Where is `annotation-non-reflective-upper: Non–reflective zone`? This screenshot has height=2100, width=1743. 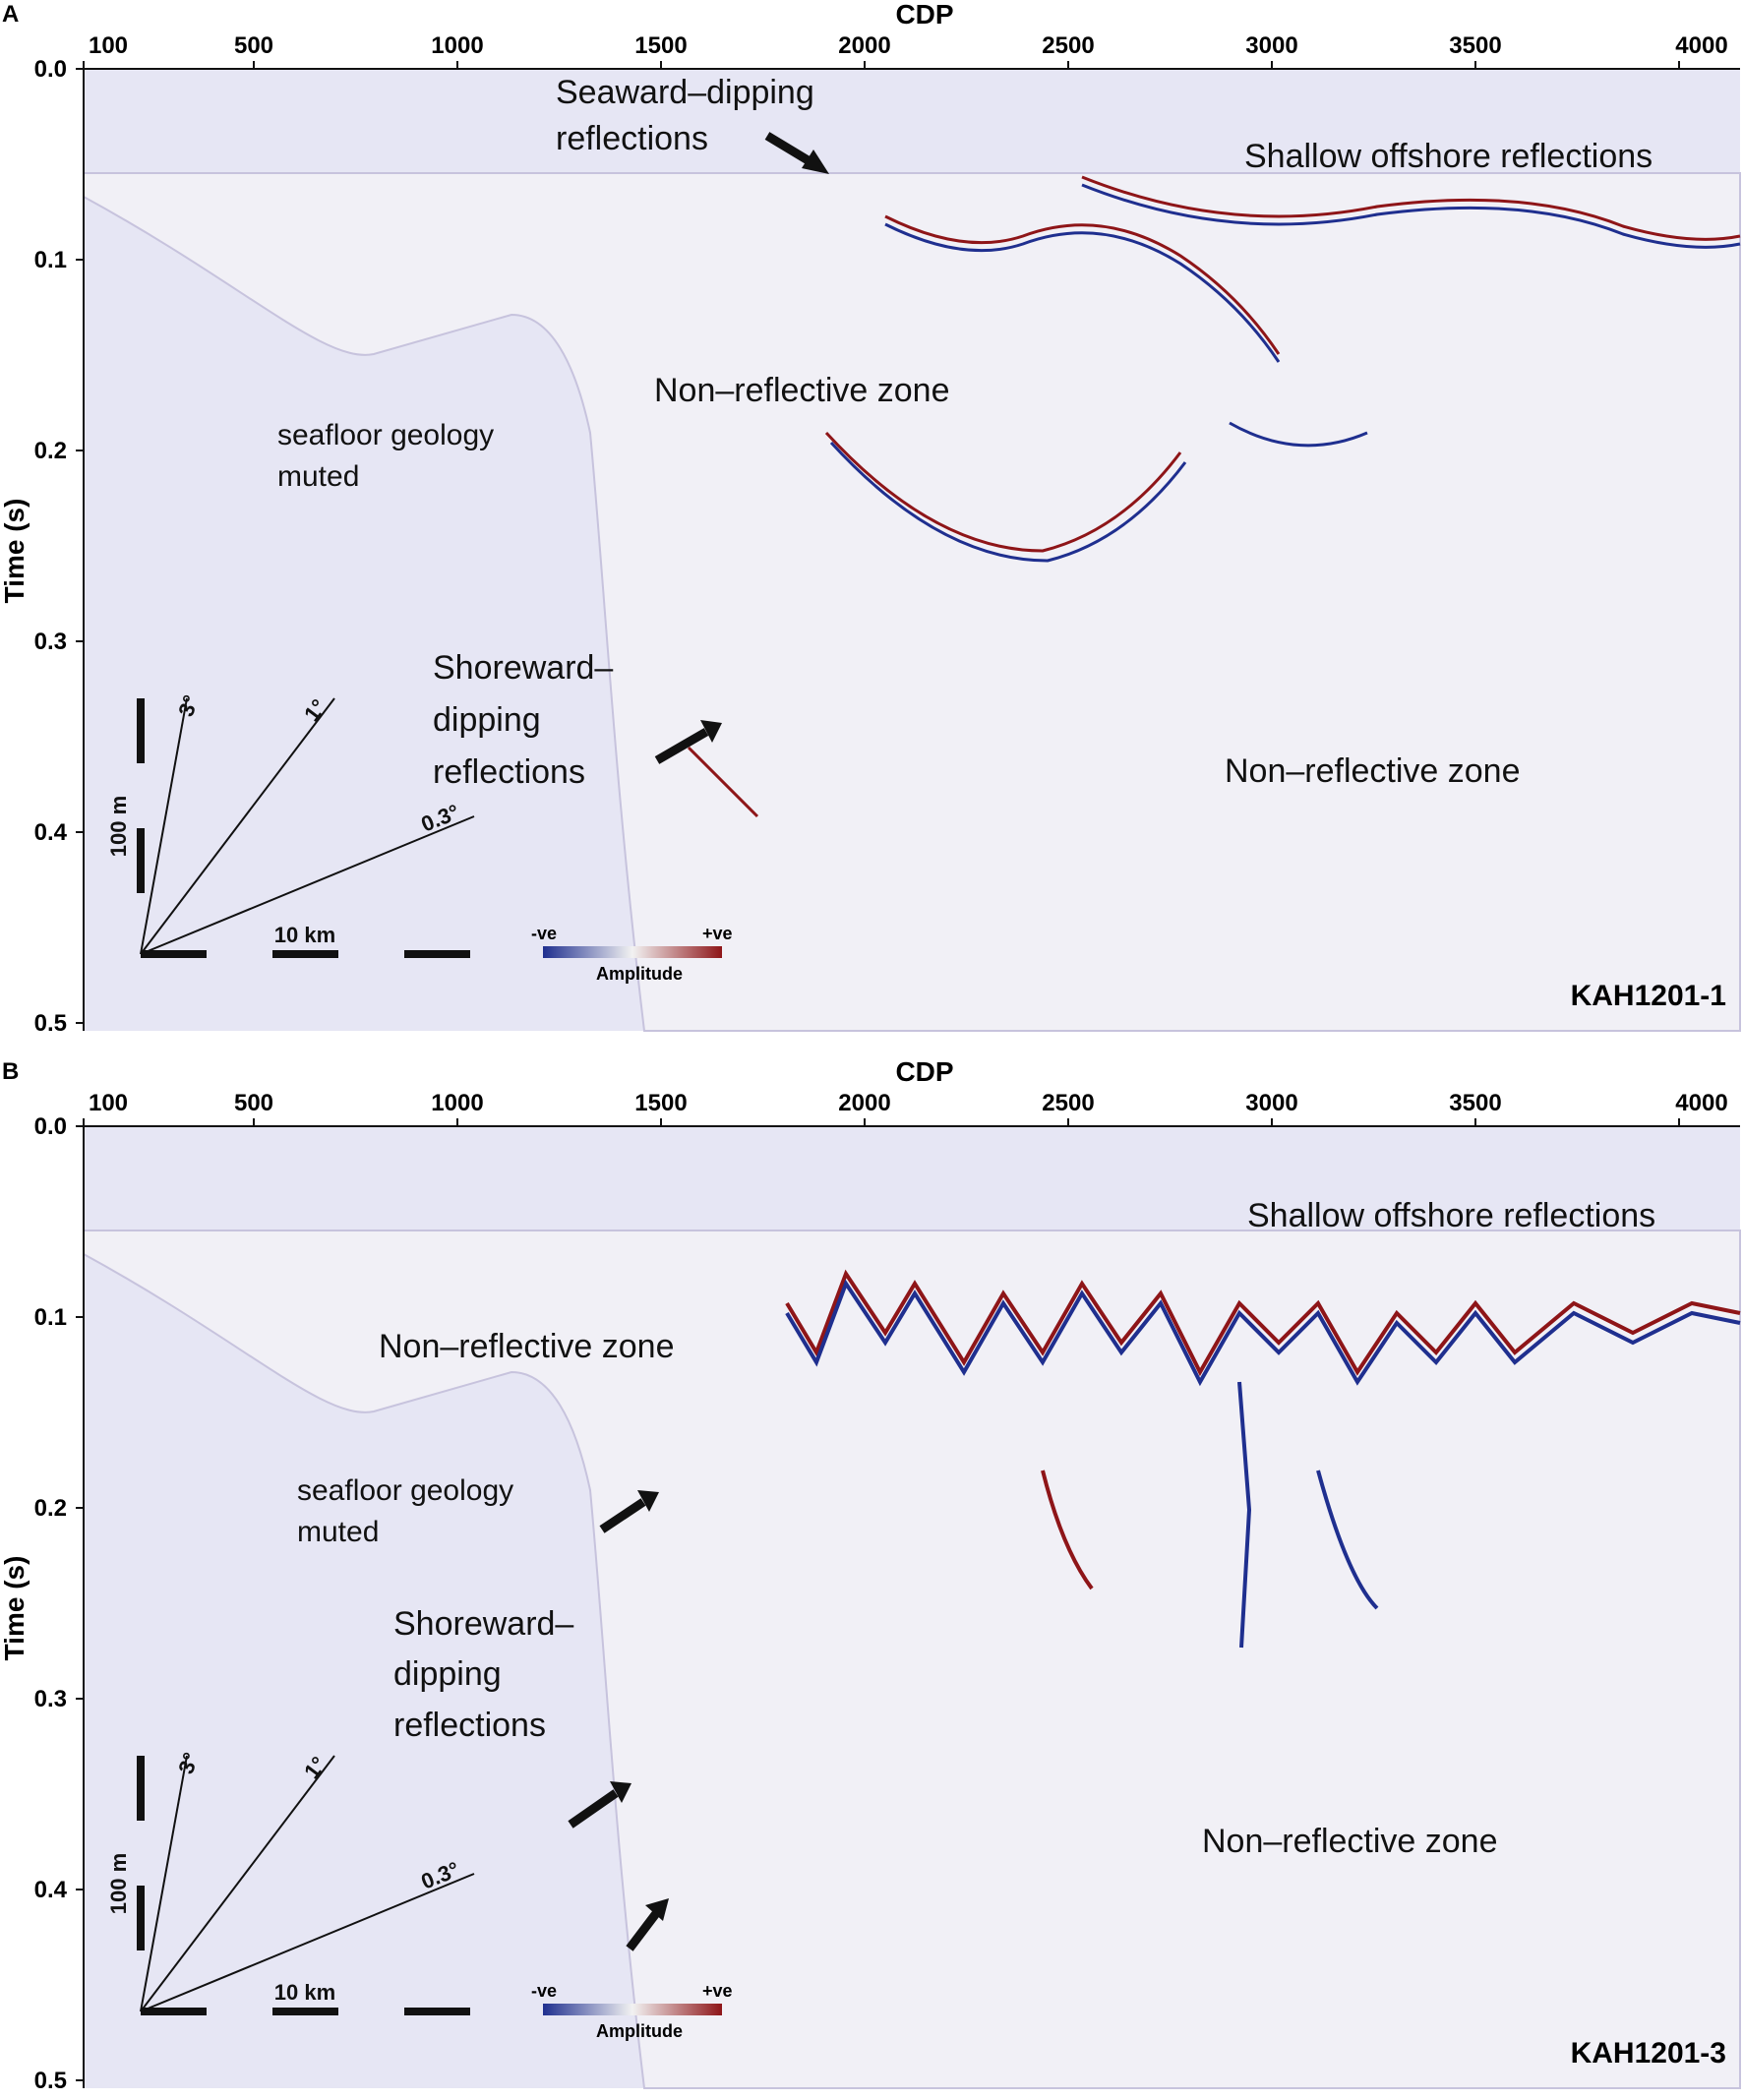
annotation-non-reflective-upper: Non–reflective zone is located at coordinates (802, 390).